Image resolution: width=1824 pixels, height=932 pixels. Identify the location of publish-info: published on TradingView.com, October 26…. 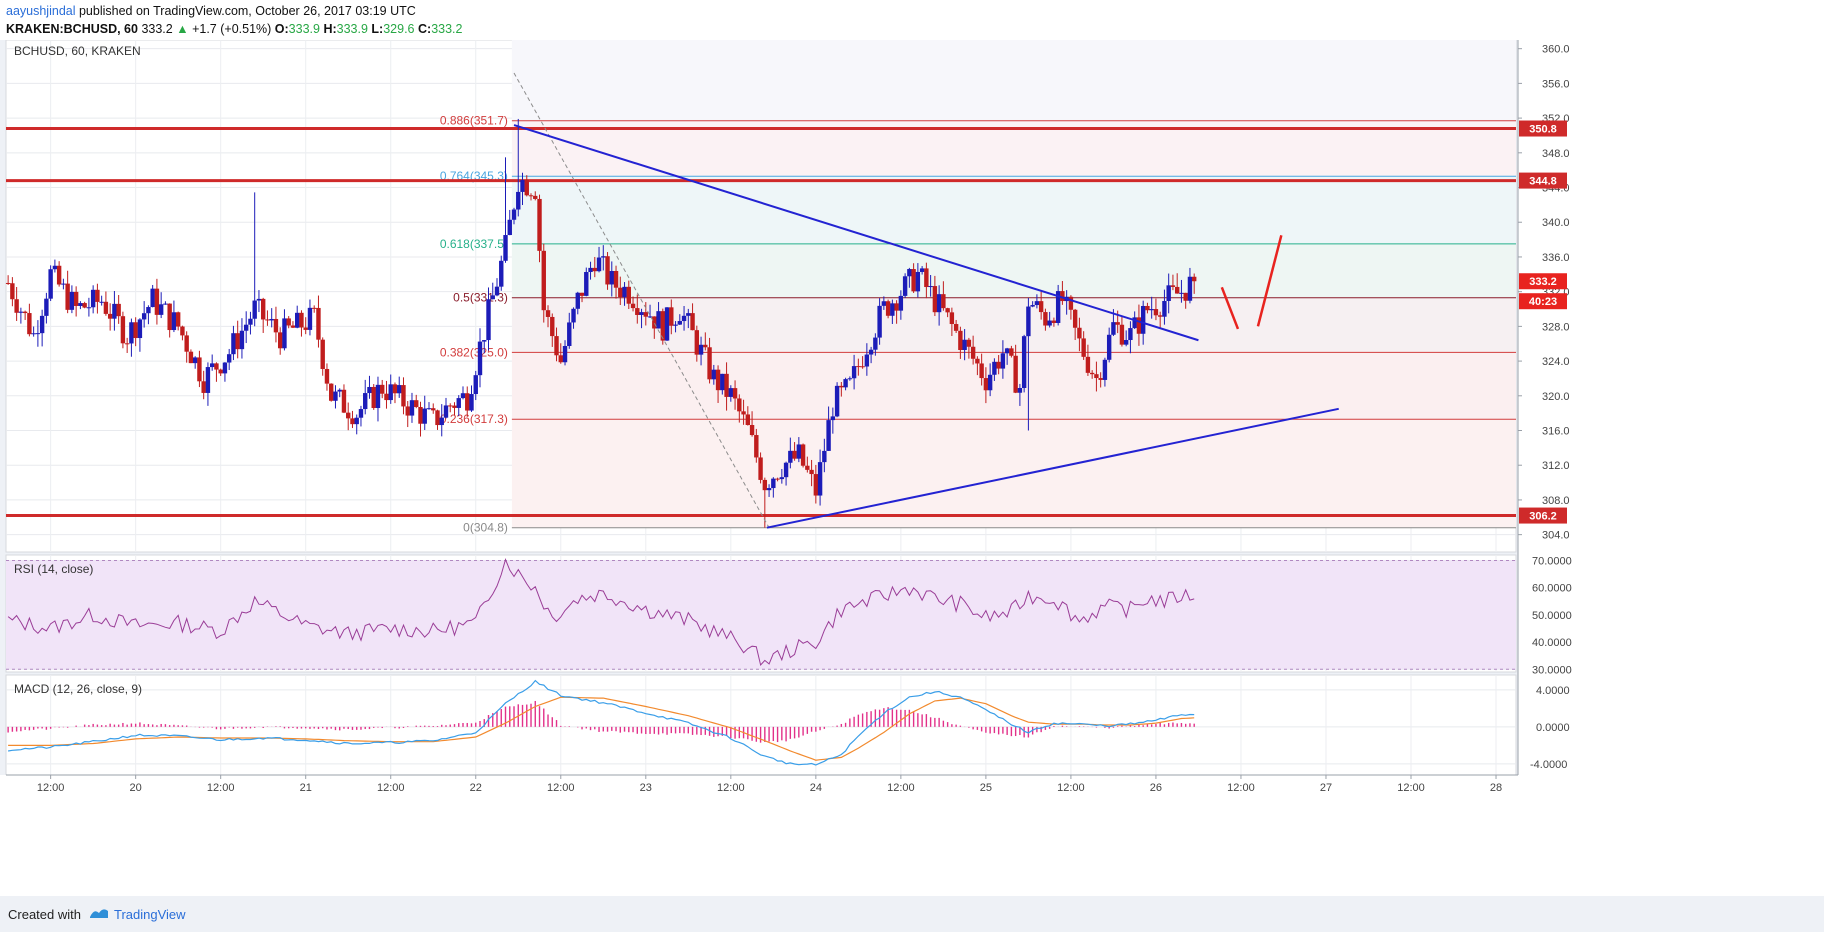
(247, 11).